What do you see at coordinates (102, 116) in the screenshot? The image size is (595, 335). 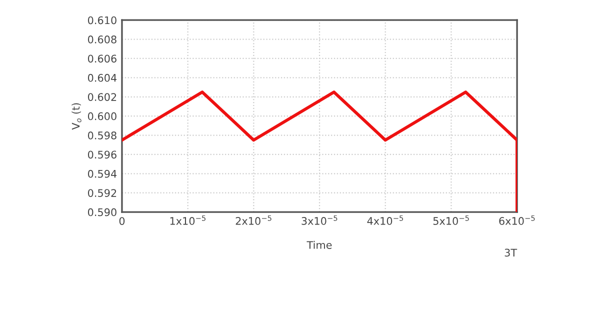 I see `y-tick-label: 0.600` at bounding box center [102, 116].